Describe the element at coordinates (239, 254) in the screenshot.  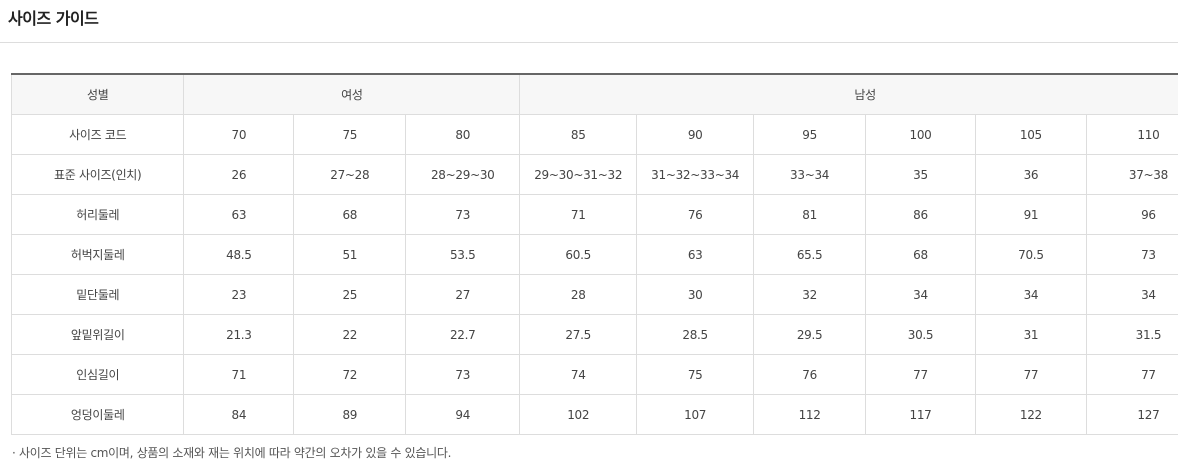
I see `table-cell: 48.5` at that location.